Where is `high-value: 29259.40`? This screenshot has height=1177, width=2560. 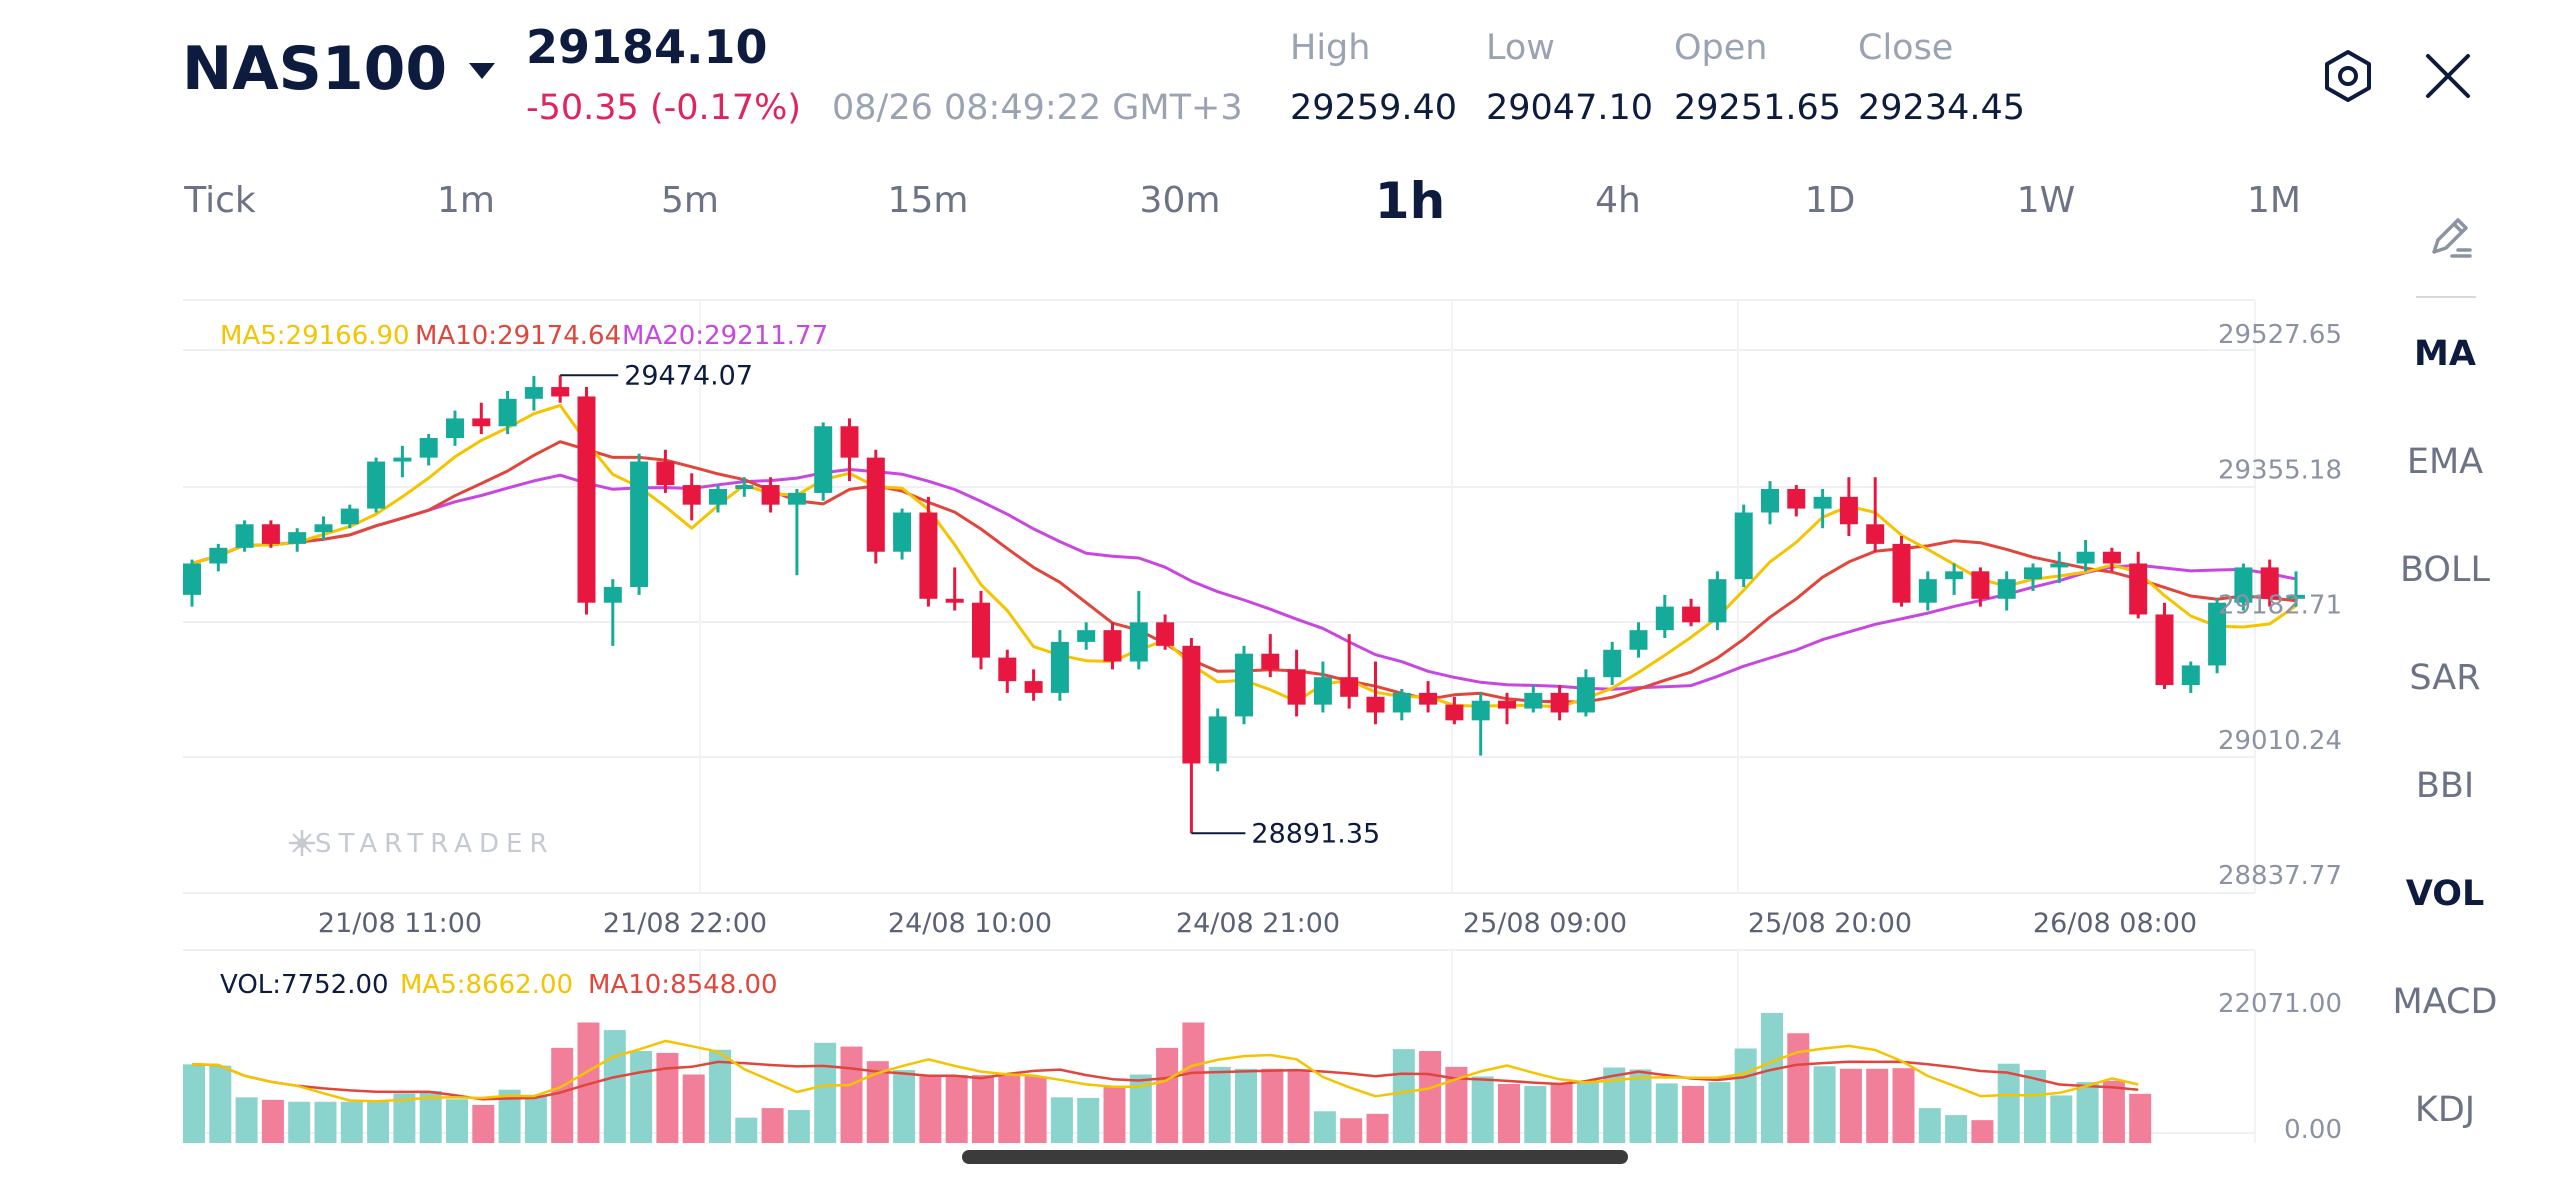 high-value: 29259.40 is located at coordinates (1374, 108).